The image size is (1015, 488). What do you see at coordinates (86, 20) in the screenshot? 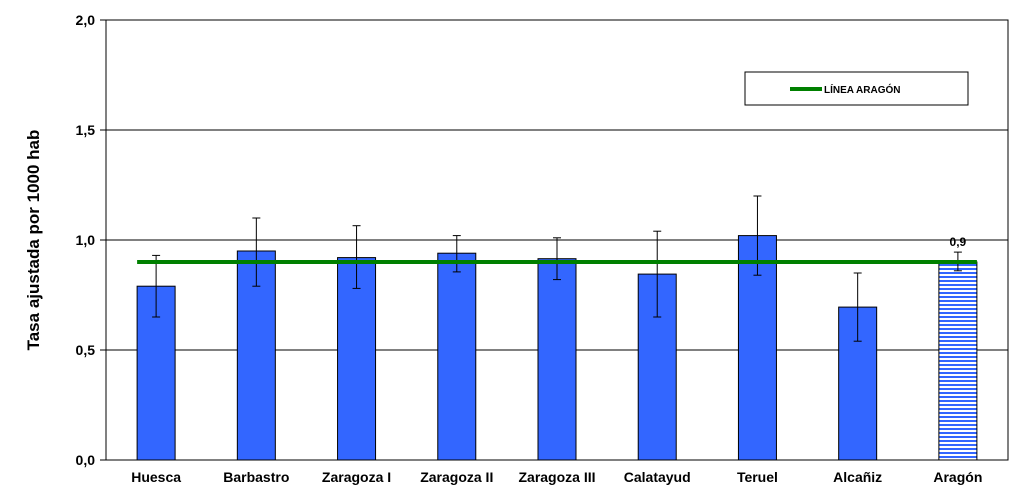
I see `y-tick-label: 2,0` at bounding box center [86, 20].